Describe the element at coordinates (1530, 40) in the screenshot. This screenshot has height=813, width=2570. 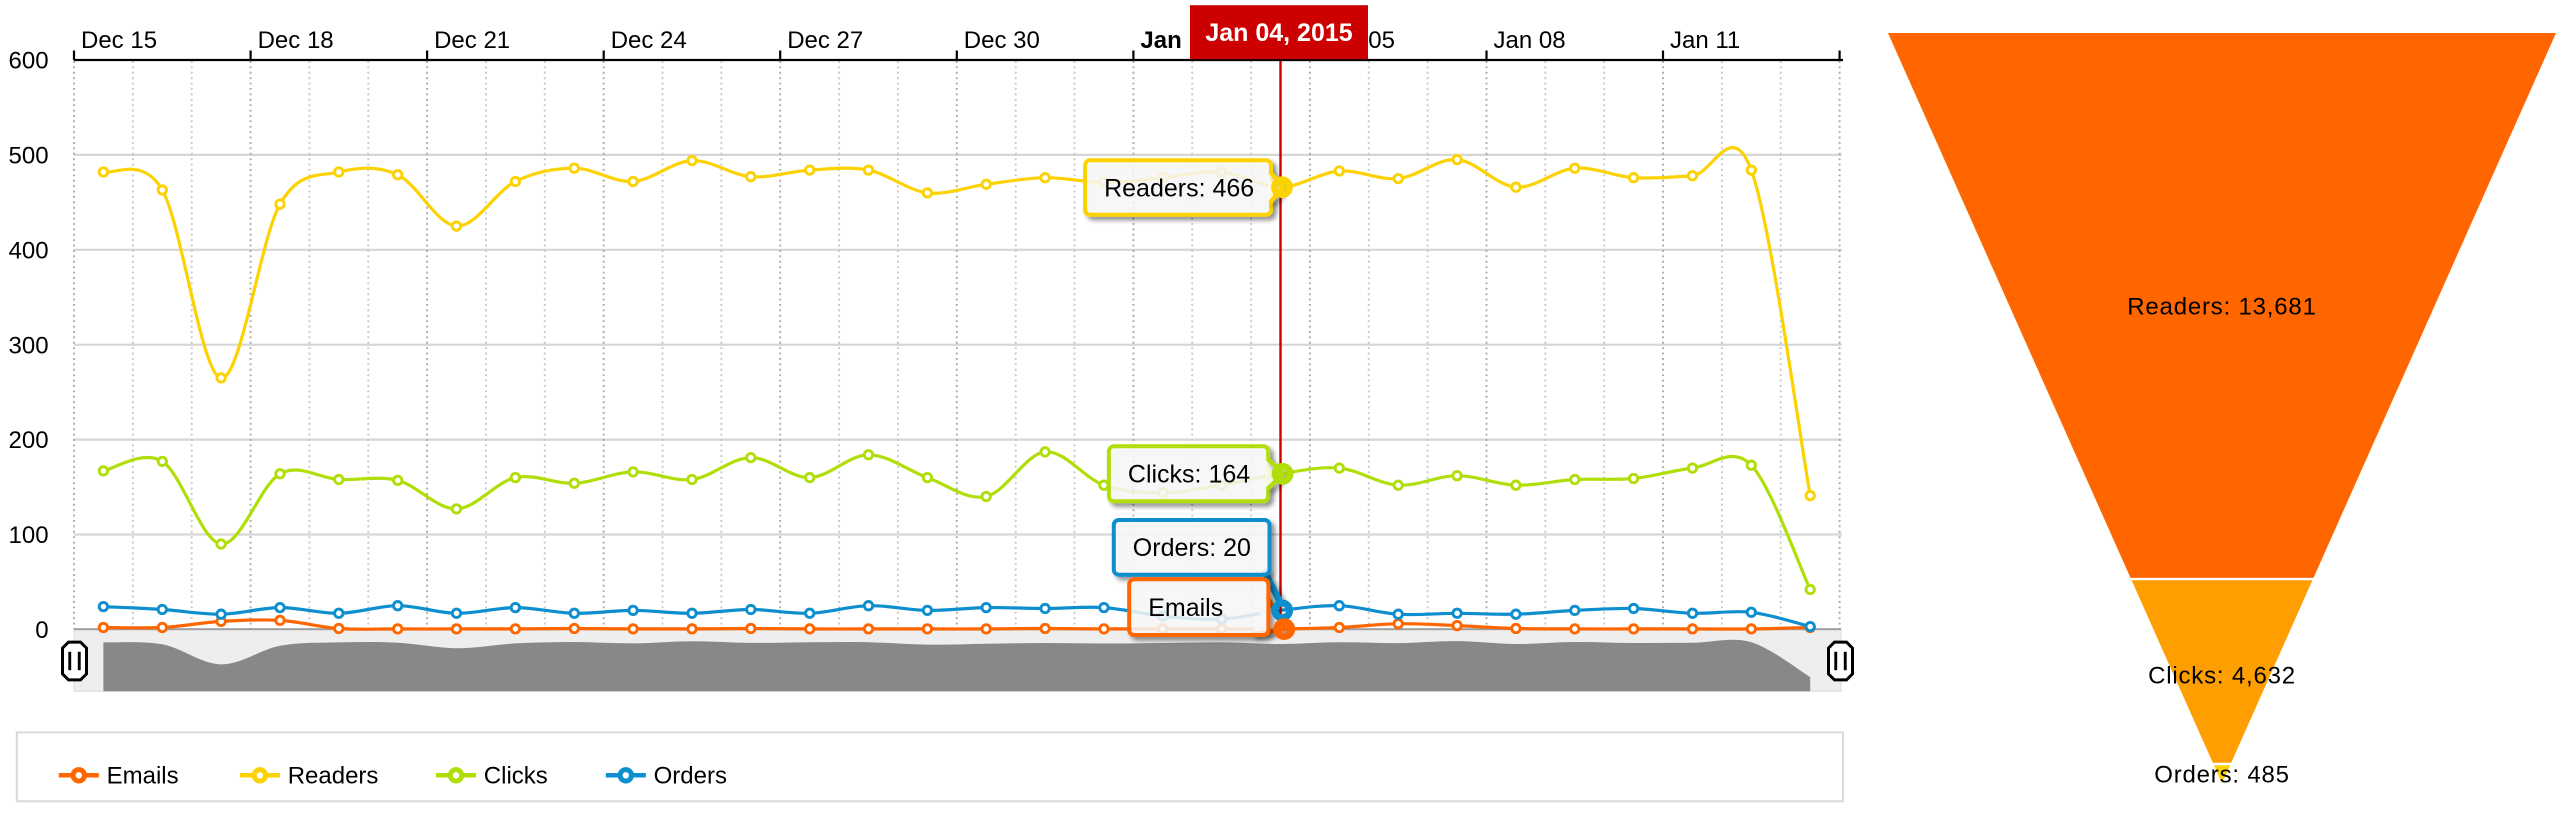
I see `svg-text: Jan 08` at that location.